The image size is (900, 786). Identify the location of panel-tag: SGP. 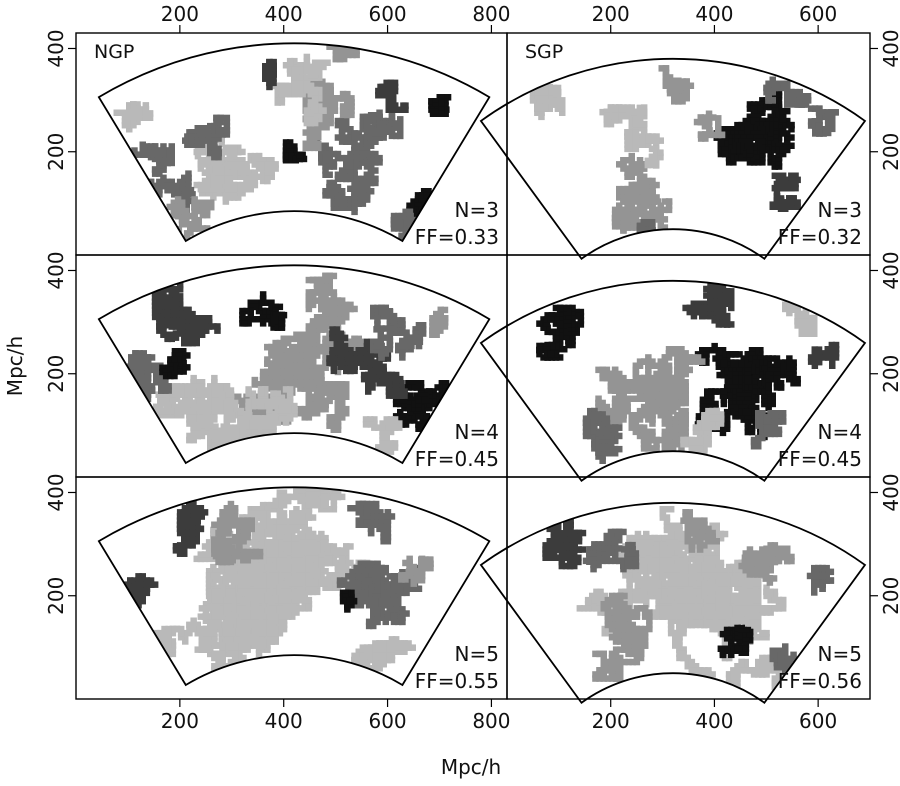
(544, 52).